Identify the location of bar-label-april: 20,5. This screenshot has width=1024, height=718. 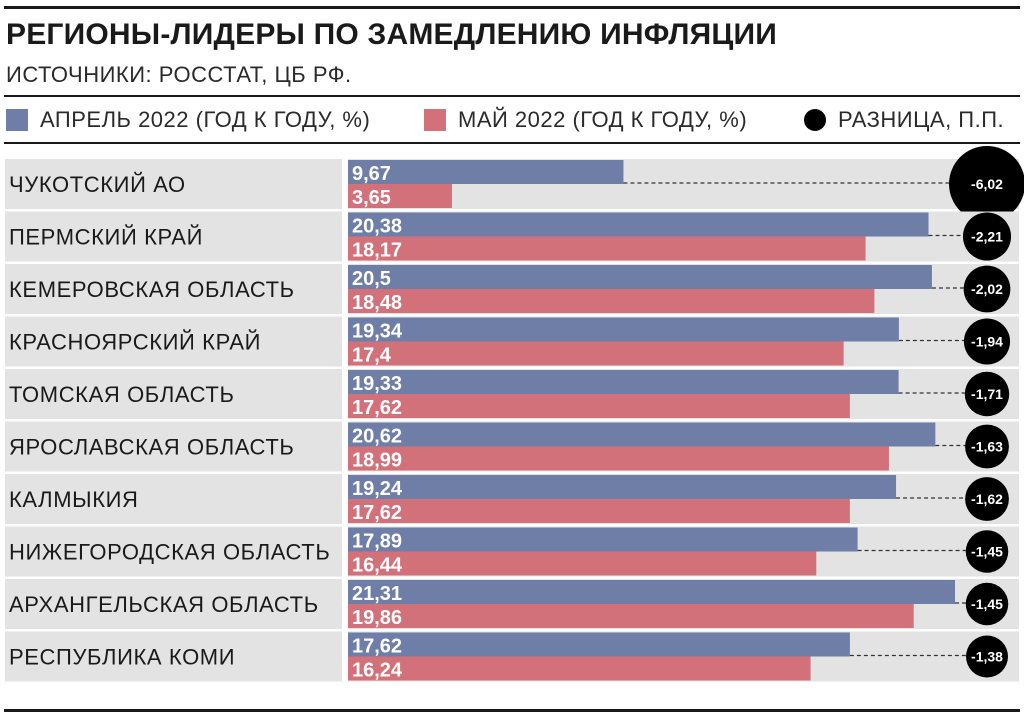
(371, 279).